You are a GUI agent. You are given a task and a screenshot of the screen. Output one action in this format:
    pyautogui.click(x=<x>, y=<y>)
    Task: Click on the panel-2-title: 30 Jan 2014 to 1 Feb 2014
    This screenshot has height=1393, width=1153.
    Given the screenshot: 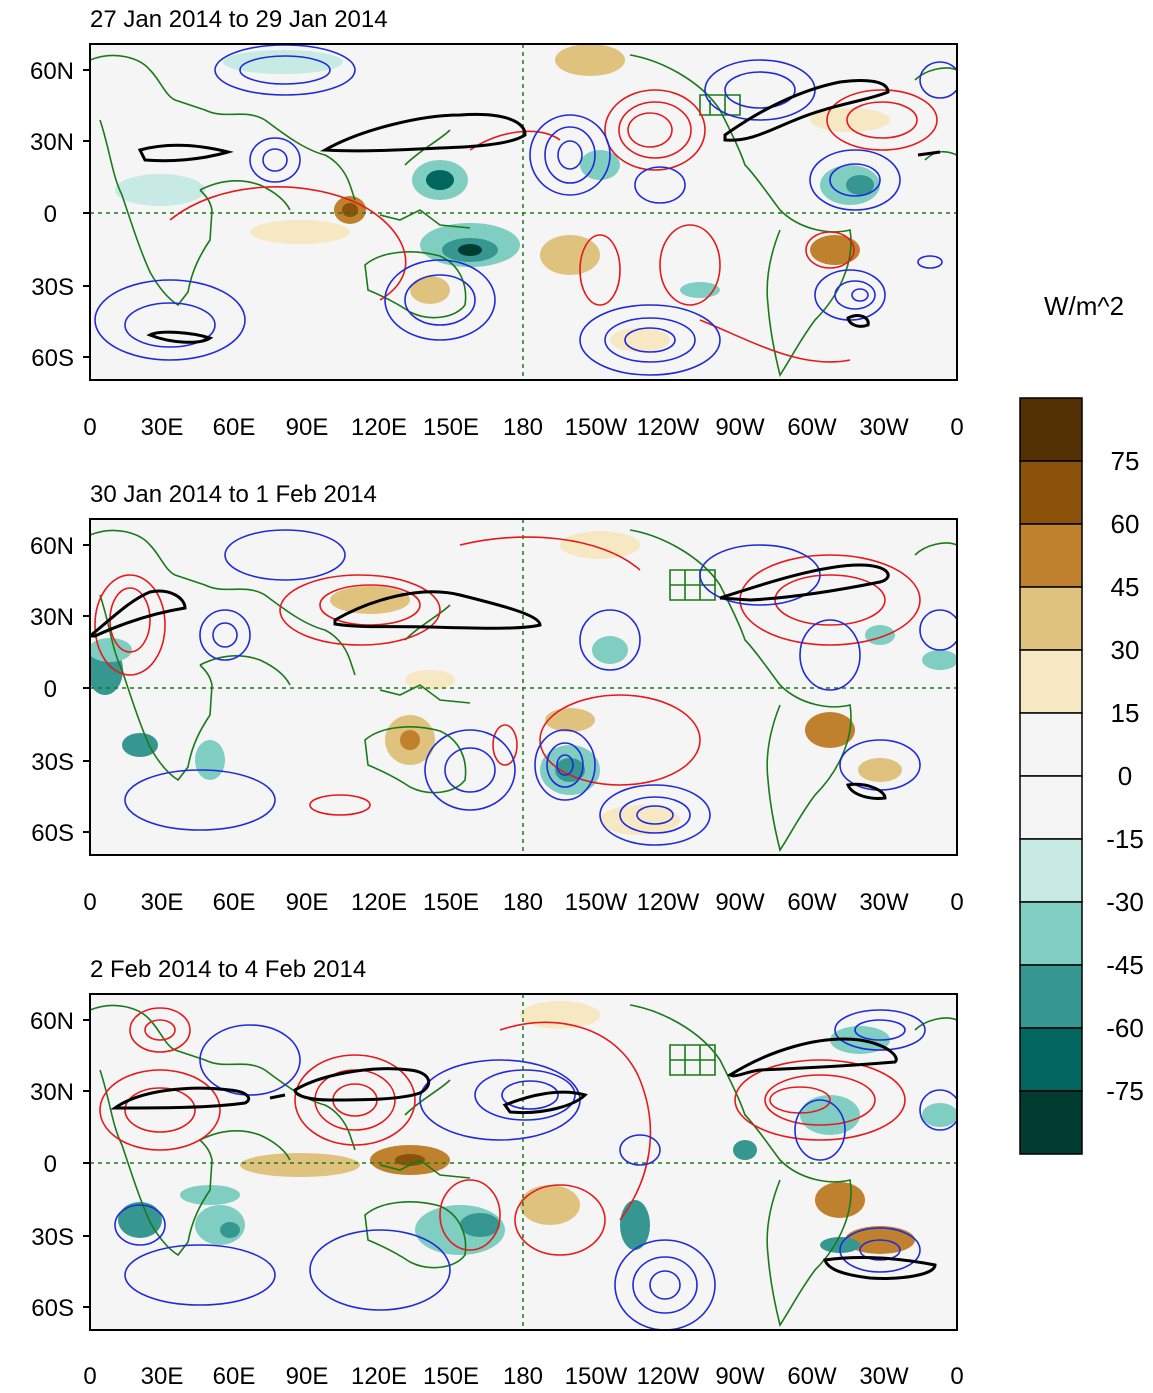 What is the action you would take?
    pyautogui.click(x=233, y=494)
    